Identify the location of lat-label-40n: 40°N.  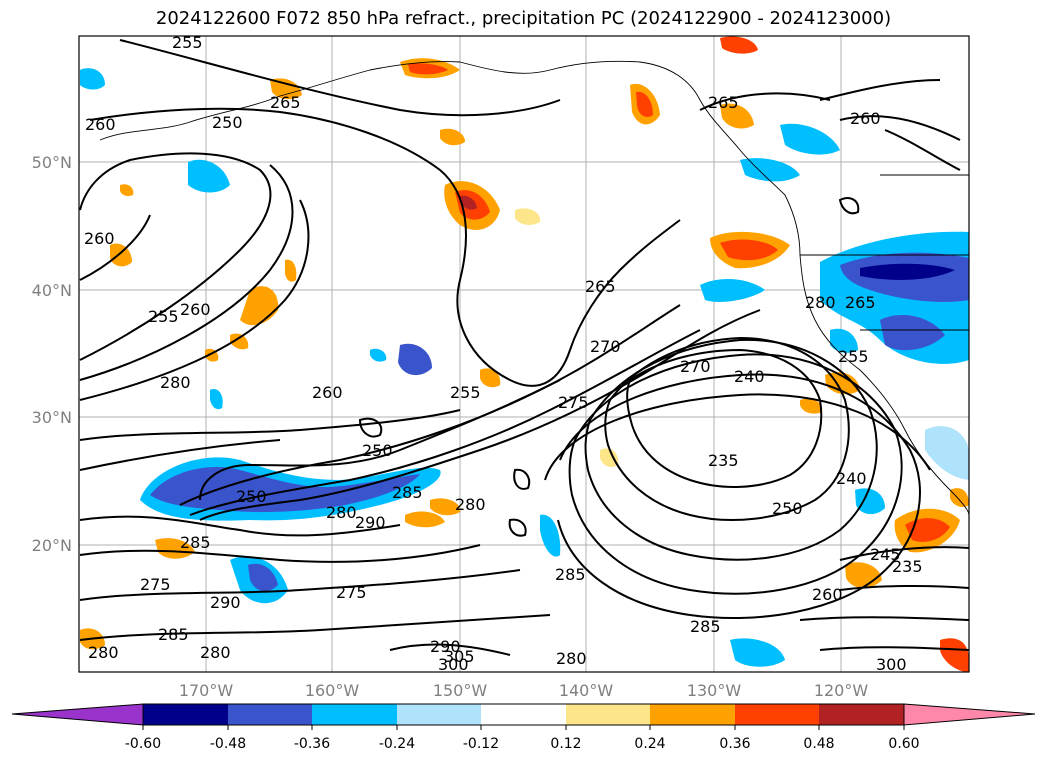
(52, 290).